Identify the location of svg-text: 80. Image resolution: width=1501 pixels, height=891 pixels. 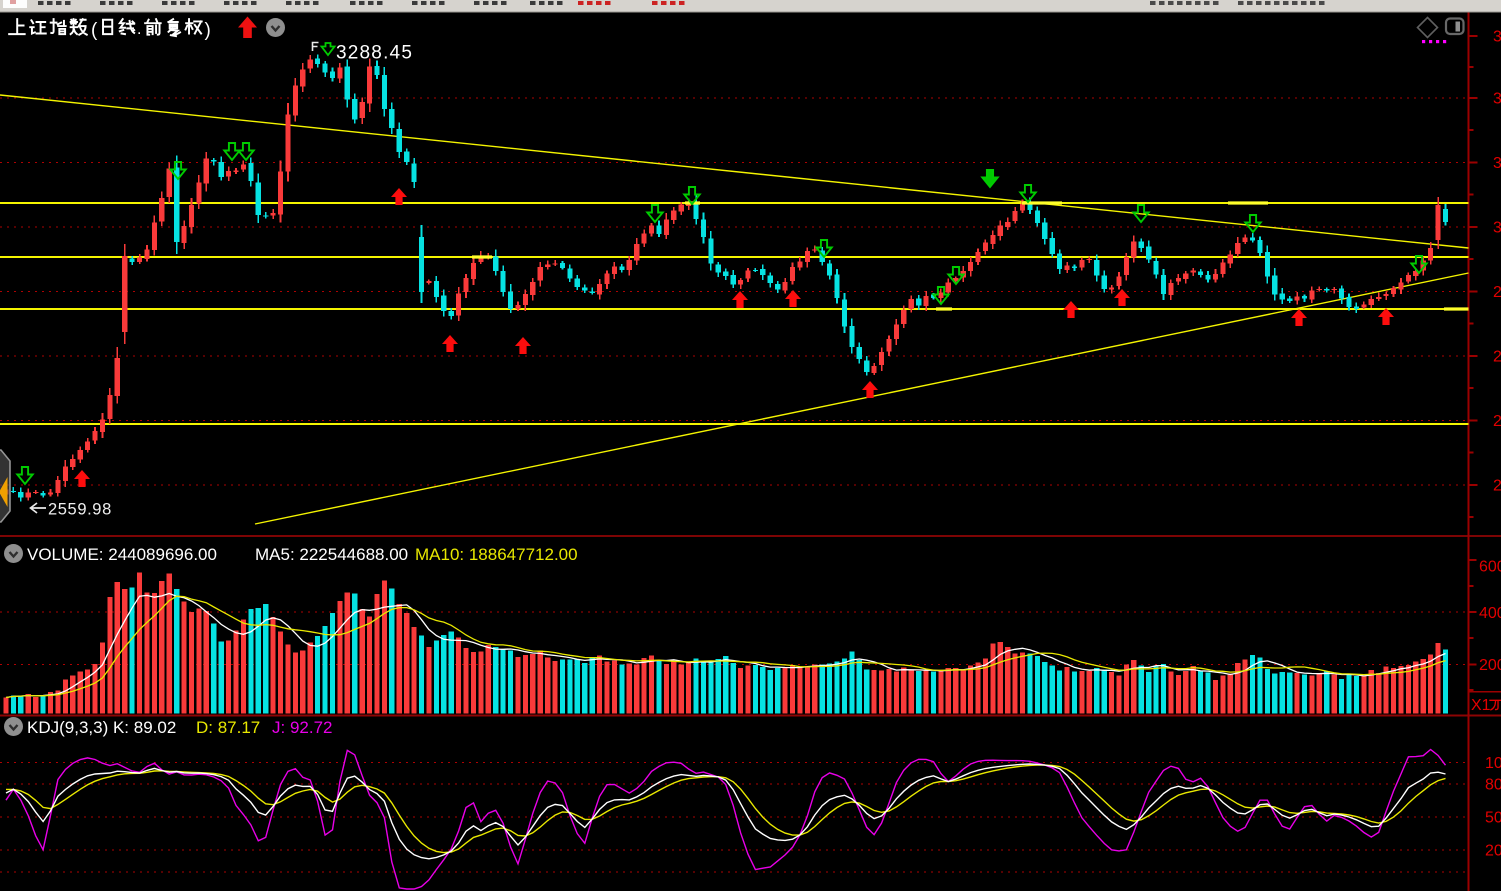
(1493, 785).